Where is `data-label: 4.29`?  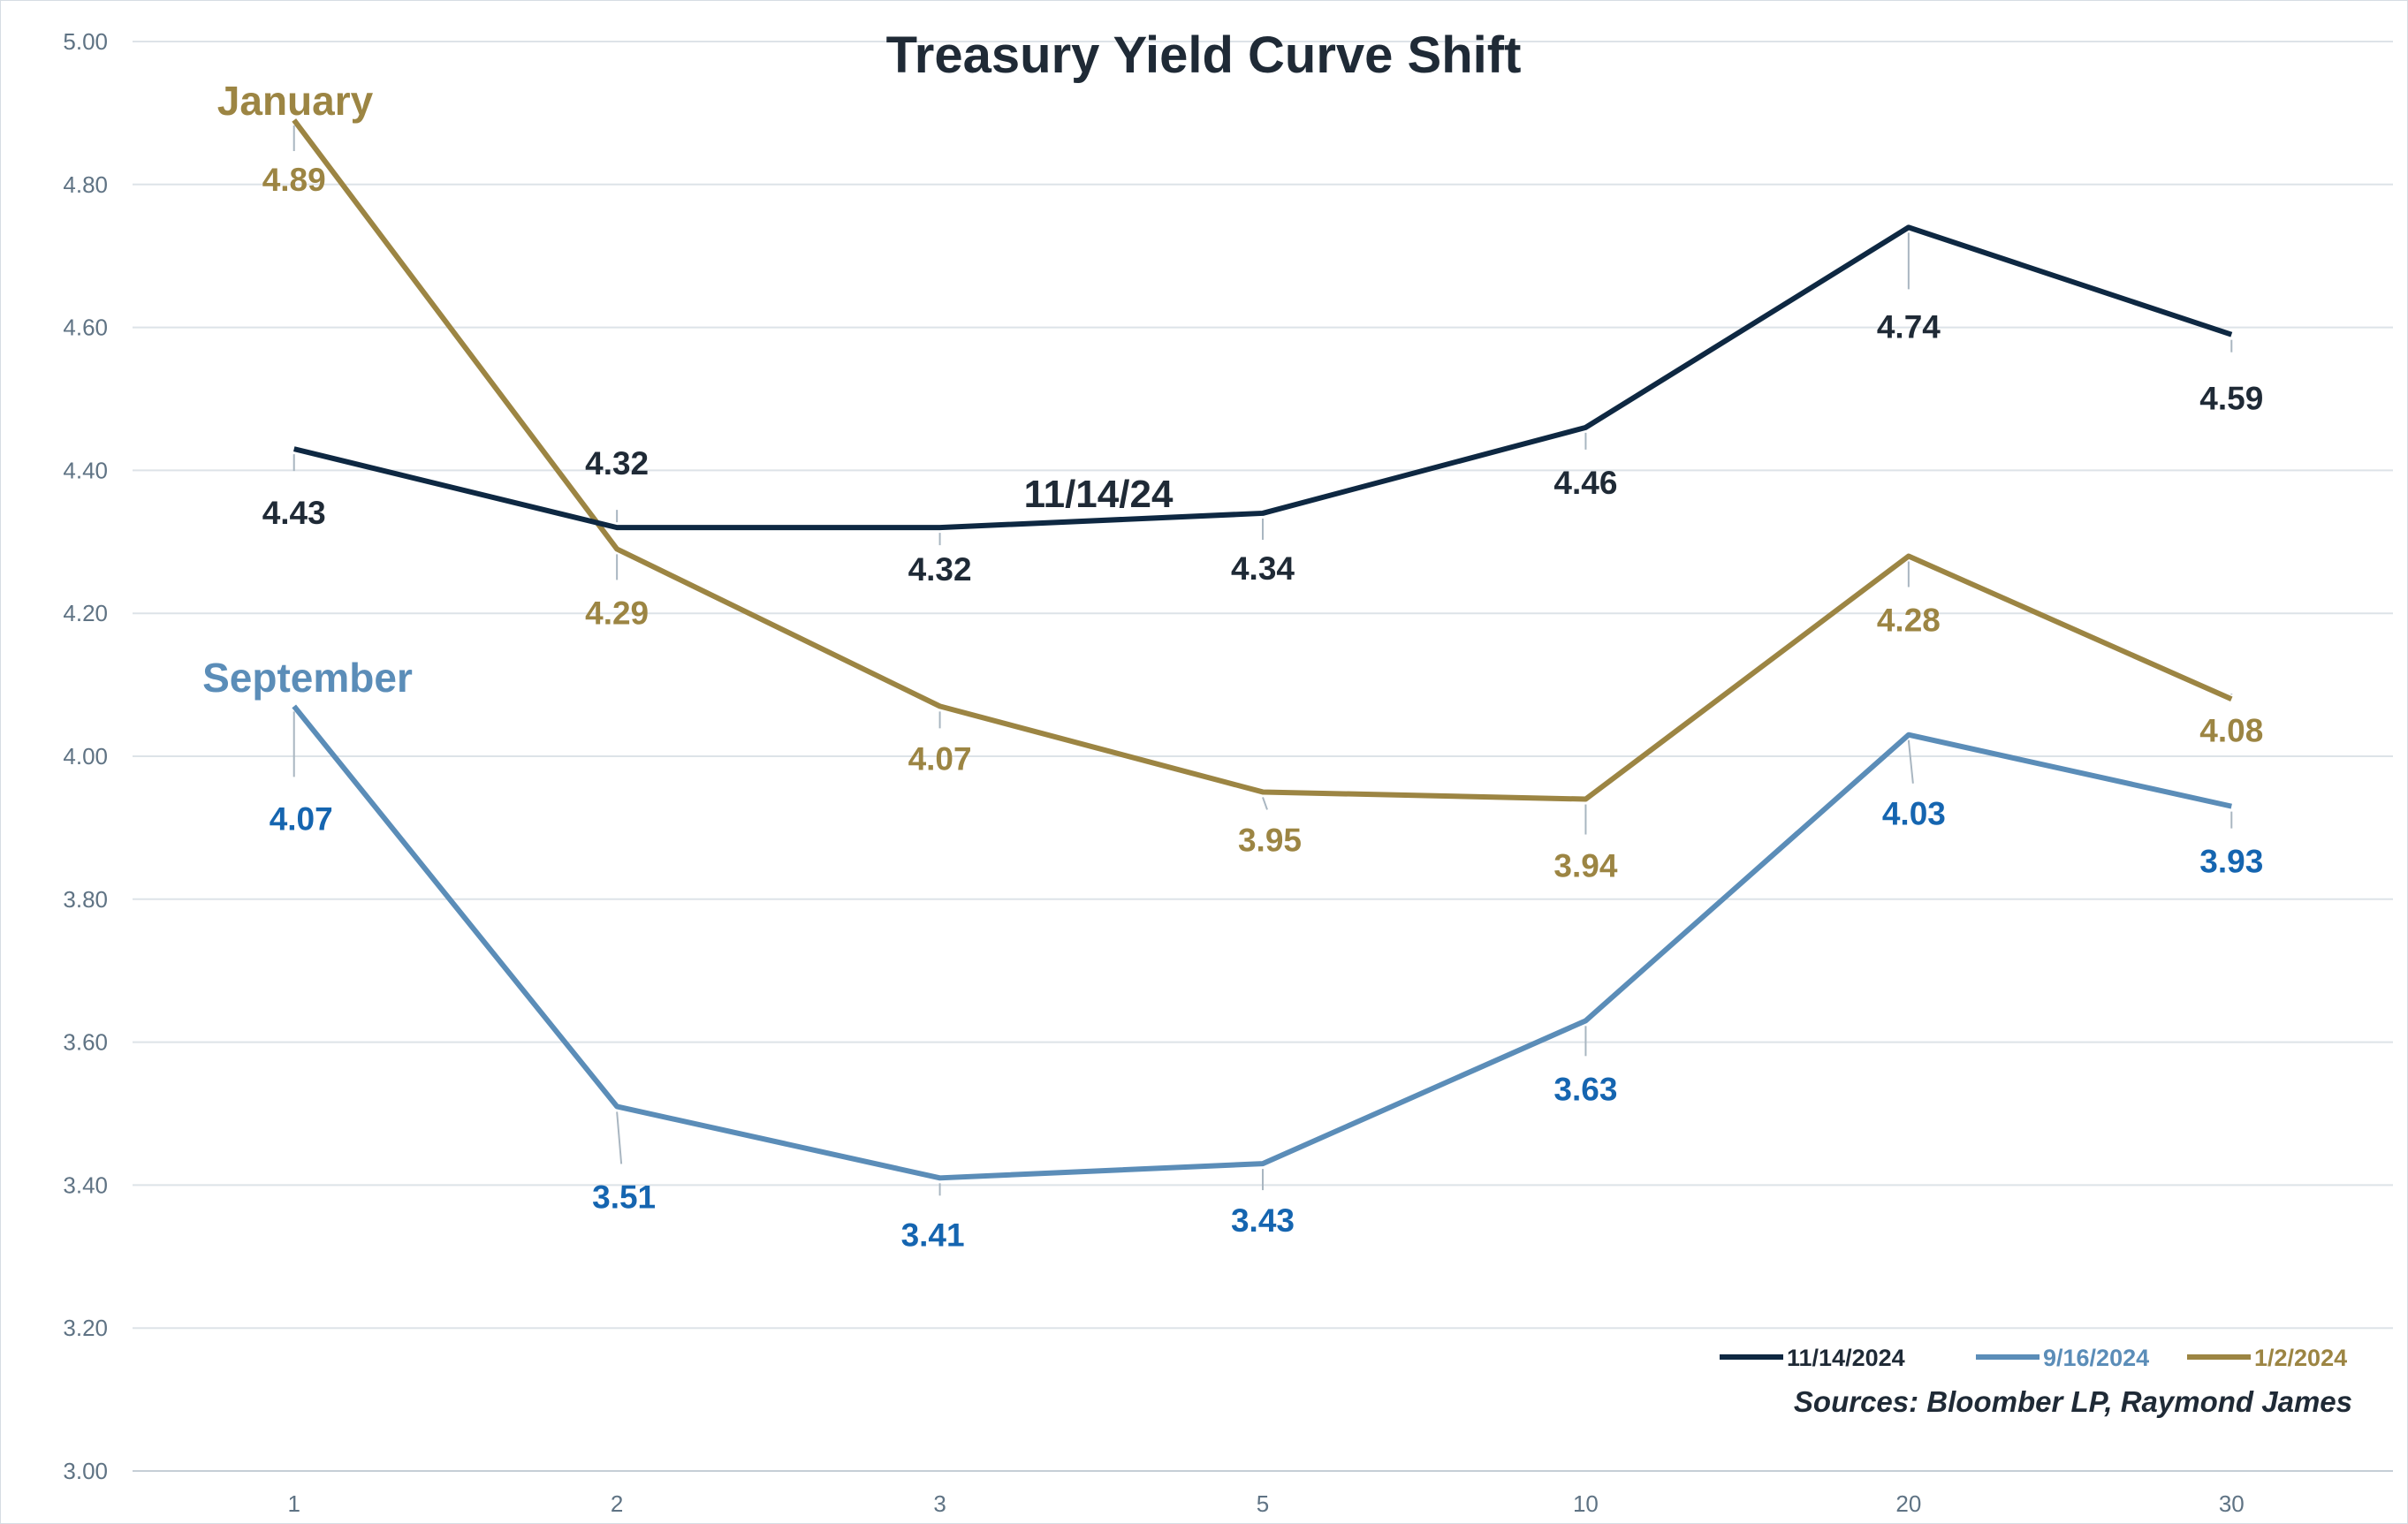
data-label: 4.29 is located at coordinates (617, 613).